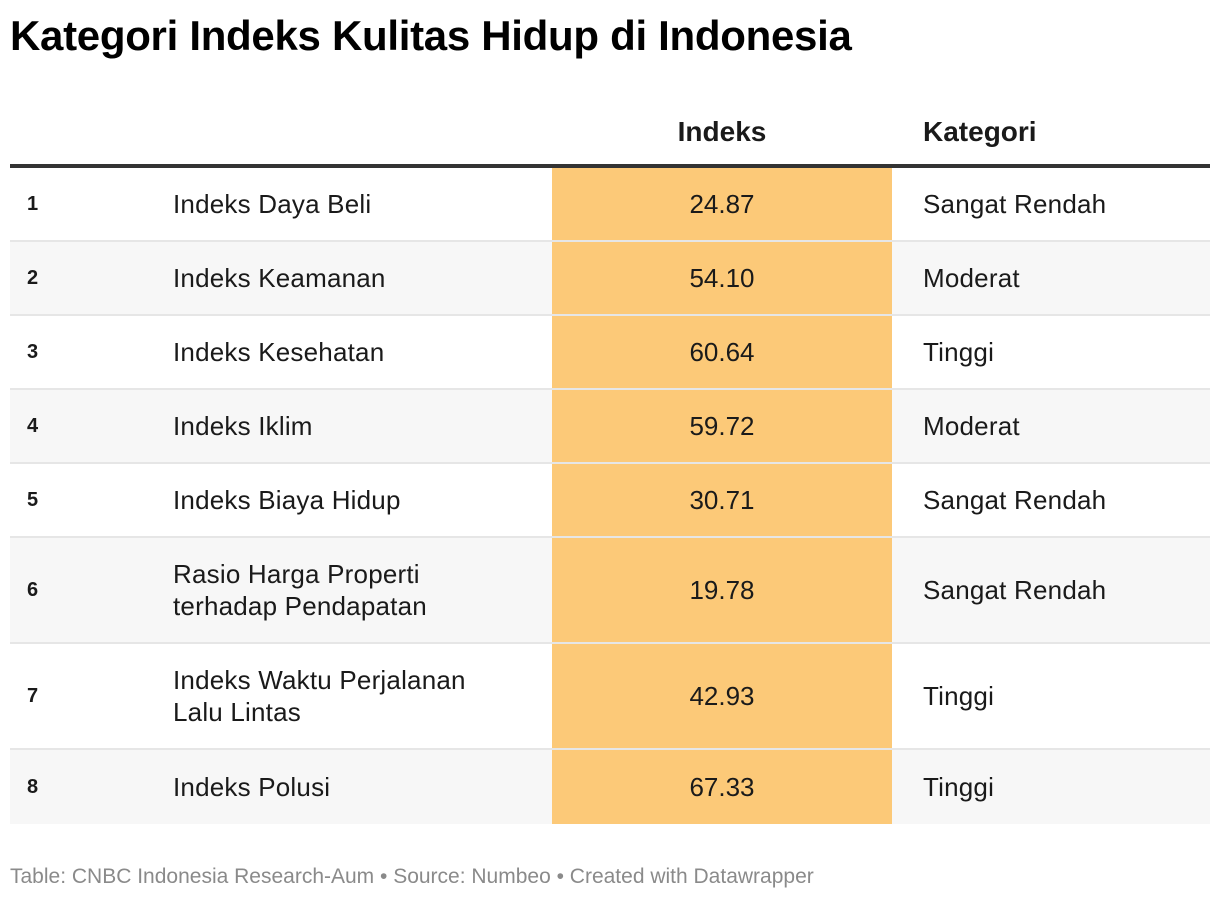 The width and height of the screenshot is (1220, 902). Describe the element at coordinates (319, 696) in the screenshot. I see `index-name: Indeks Waktu Perjalanan Lalu Lintas` at that location.